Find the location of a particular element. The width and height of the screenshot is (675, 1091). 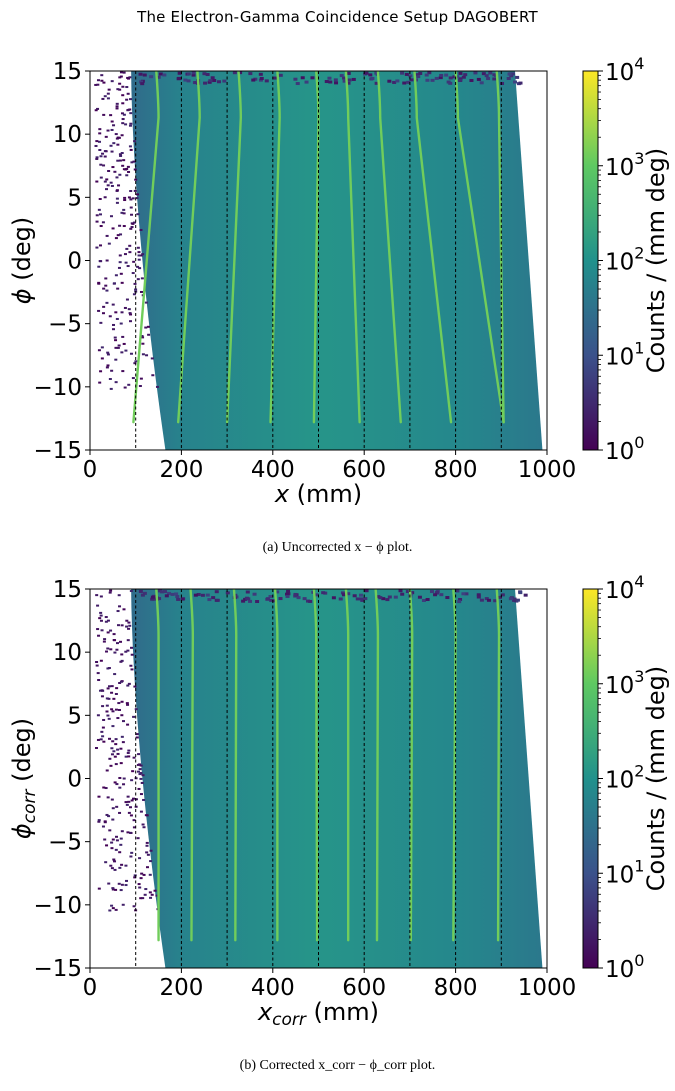

colorbar-tick-label: 10⁰ is located at coordinates (624, 967).